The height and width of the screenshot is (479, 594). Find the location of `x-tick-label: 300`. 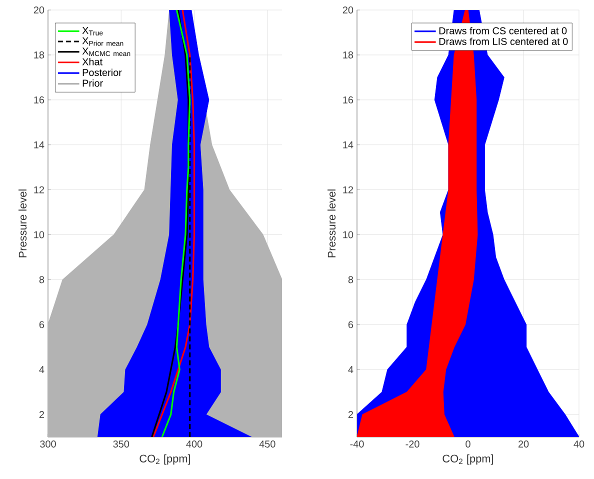

x-tick-label: 300 is located at coordinates (48, 444).